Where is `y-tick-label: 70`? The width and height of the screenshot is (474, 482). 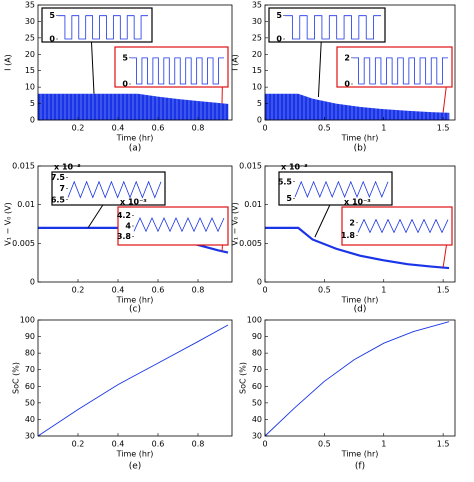
y-tick-label: 70 is located at coordinates (30, 369).